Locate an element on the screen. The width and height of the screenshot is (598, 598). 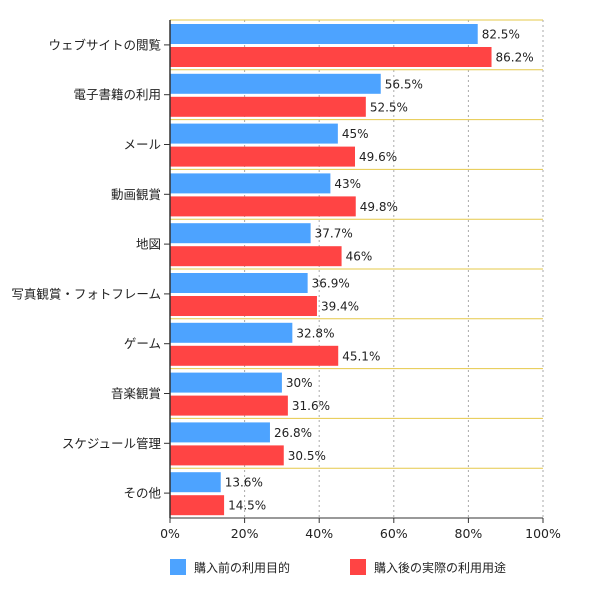
x-tick-label: 100% is located at coordinates (543, 533).